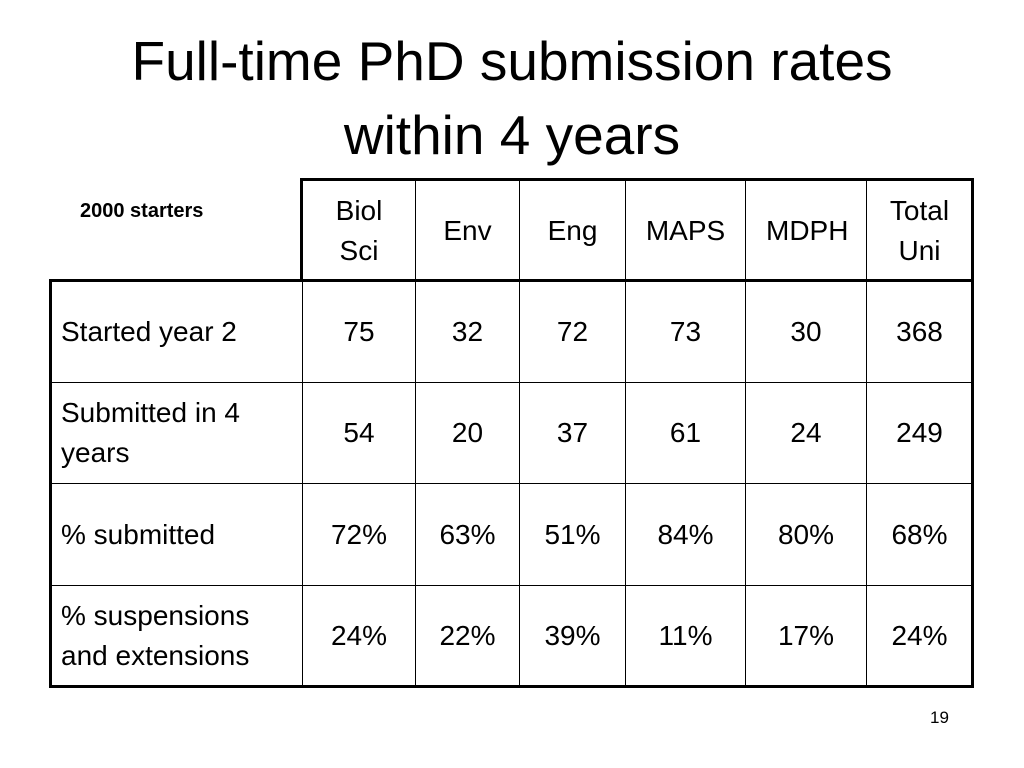 The image size is (1024, 768). I want to click on table-cell: 72, so click(572, 332).